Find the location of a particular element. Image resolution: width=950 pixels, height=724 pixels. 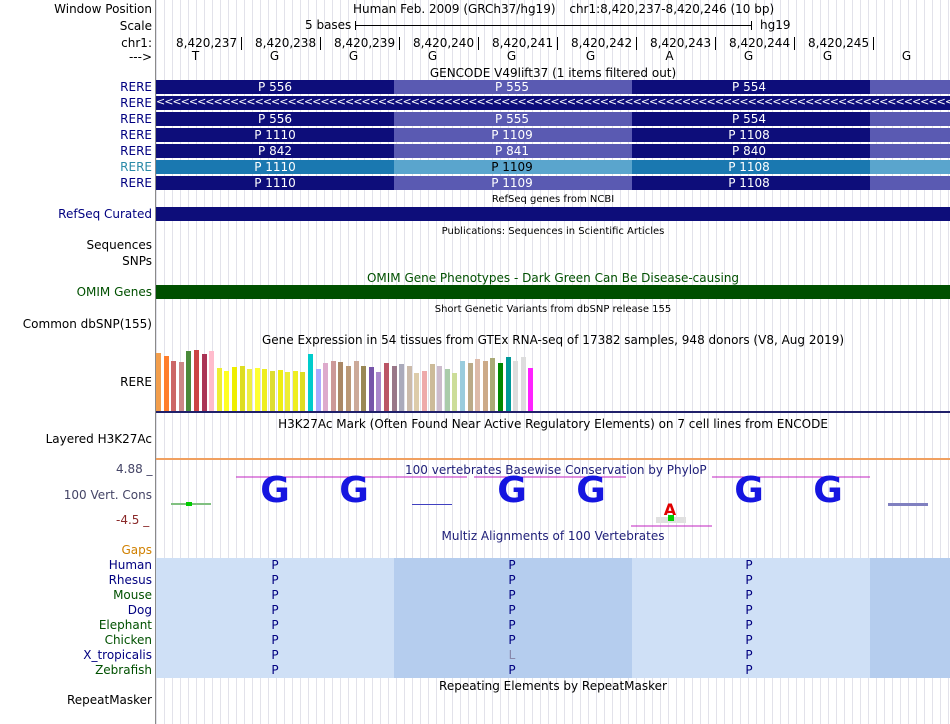

multiz-species-label: Rhesus is located at coordinates (130, 580).